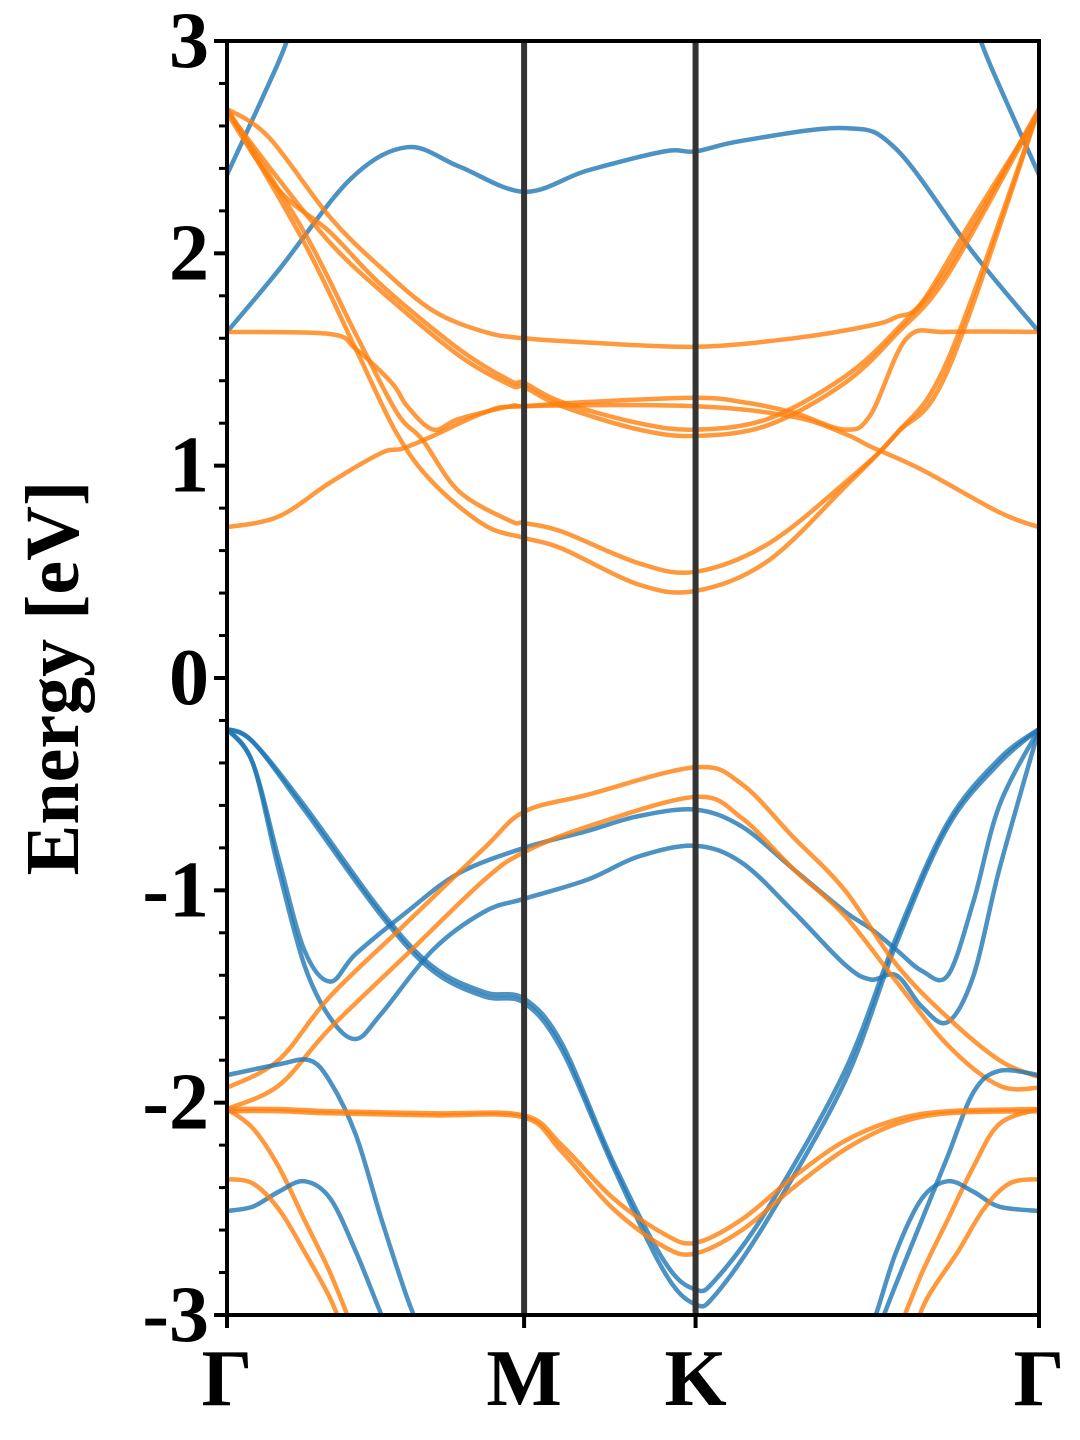 This screenshot has width=1080, height=1440. I want to click on y-tick-label: -2, so click(175, 1103).